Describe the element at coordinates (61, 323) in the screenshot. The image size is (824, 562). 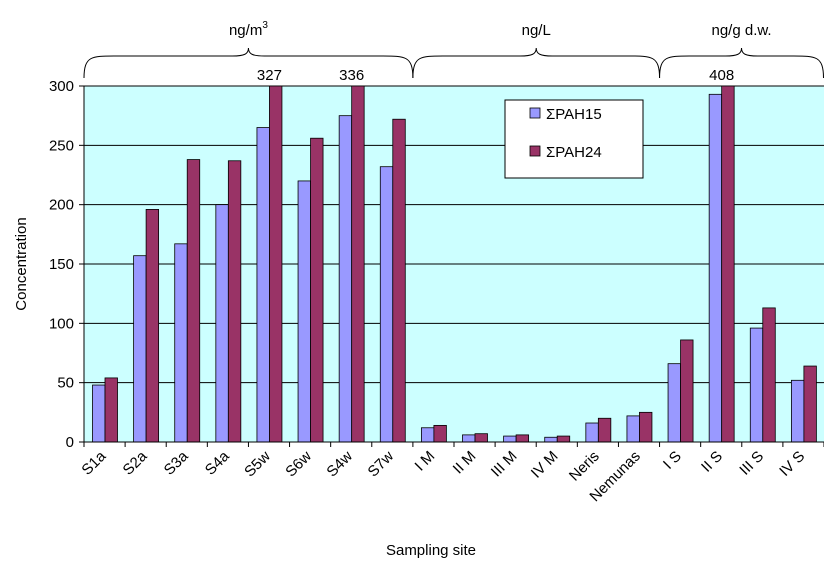
I see `y-tick-label: 100` at that location.